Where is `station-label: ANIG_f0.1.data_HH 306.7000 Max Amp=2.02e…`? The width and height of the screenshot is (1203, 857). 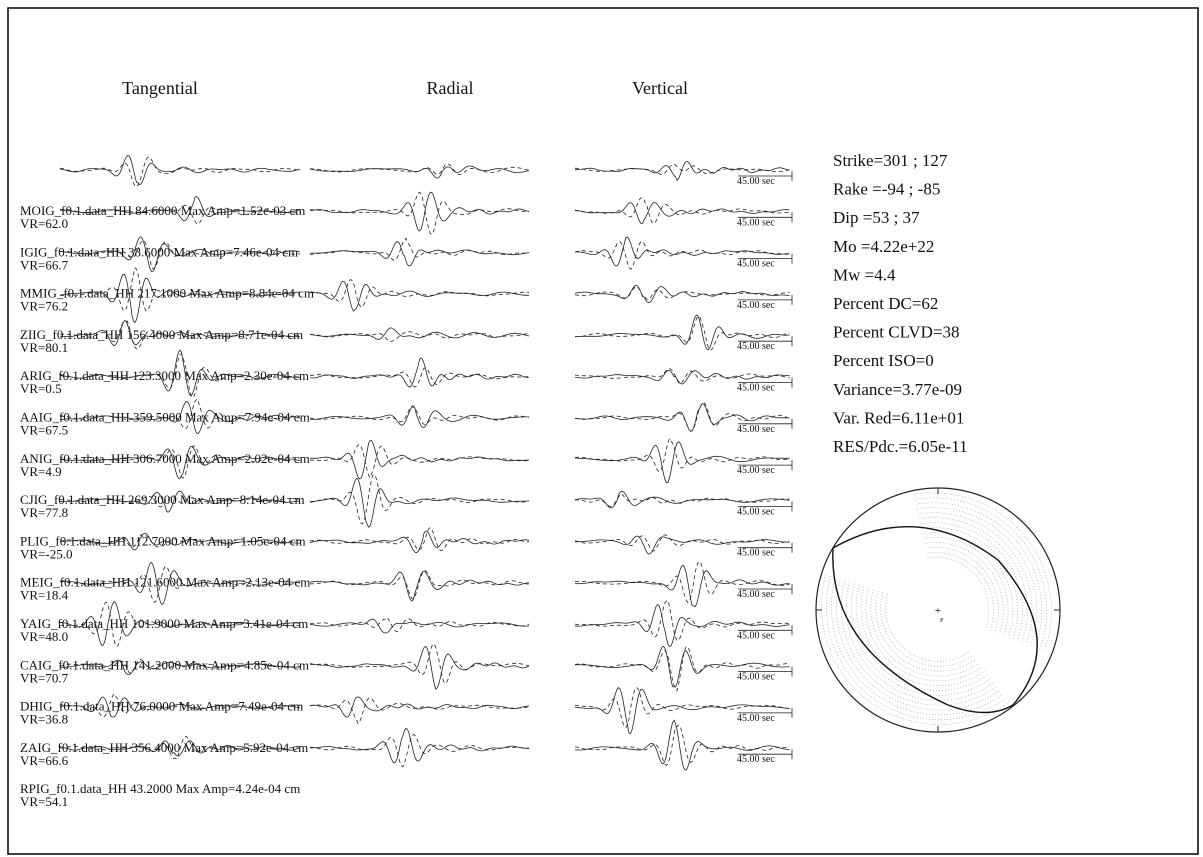
station-label: ANIG_f0.1.data_HH 306.7000 Max Amp=2.02e… is located at coordinates (165, 458).